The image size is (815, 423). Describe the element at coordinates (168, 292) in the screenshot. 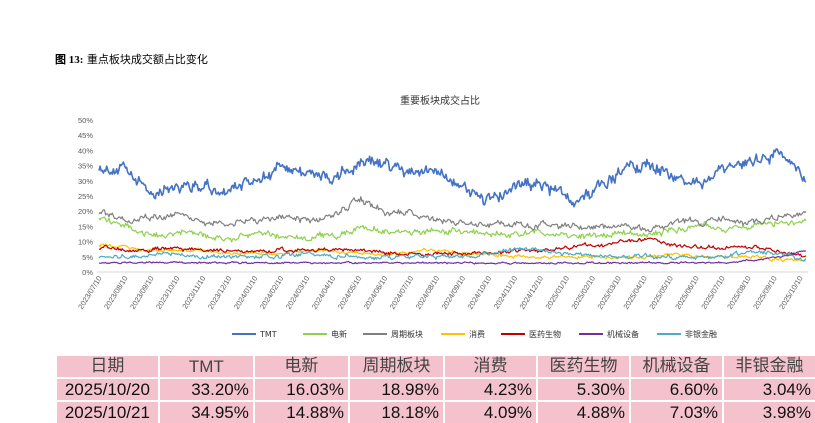

I see `x-tick-label: 2023/10/10` at that location.